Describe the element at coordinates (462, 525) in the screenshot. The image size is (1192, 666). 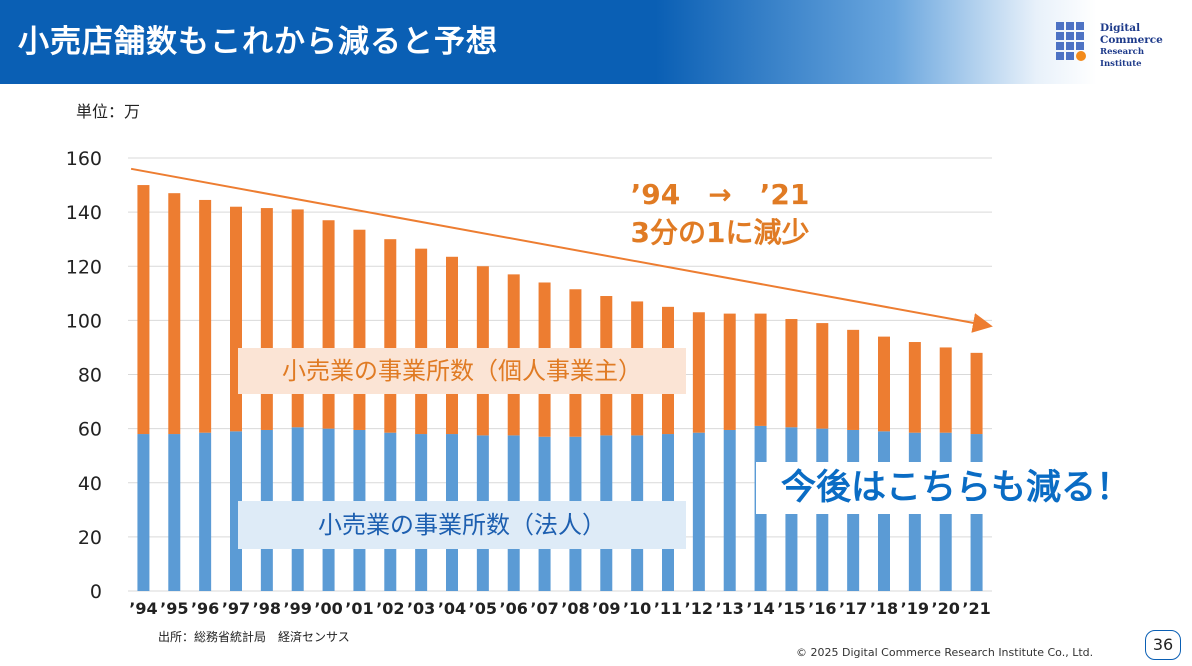
I see `series-label-corporate: 小売業の事業所数（法人）` at that location.